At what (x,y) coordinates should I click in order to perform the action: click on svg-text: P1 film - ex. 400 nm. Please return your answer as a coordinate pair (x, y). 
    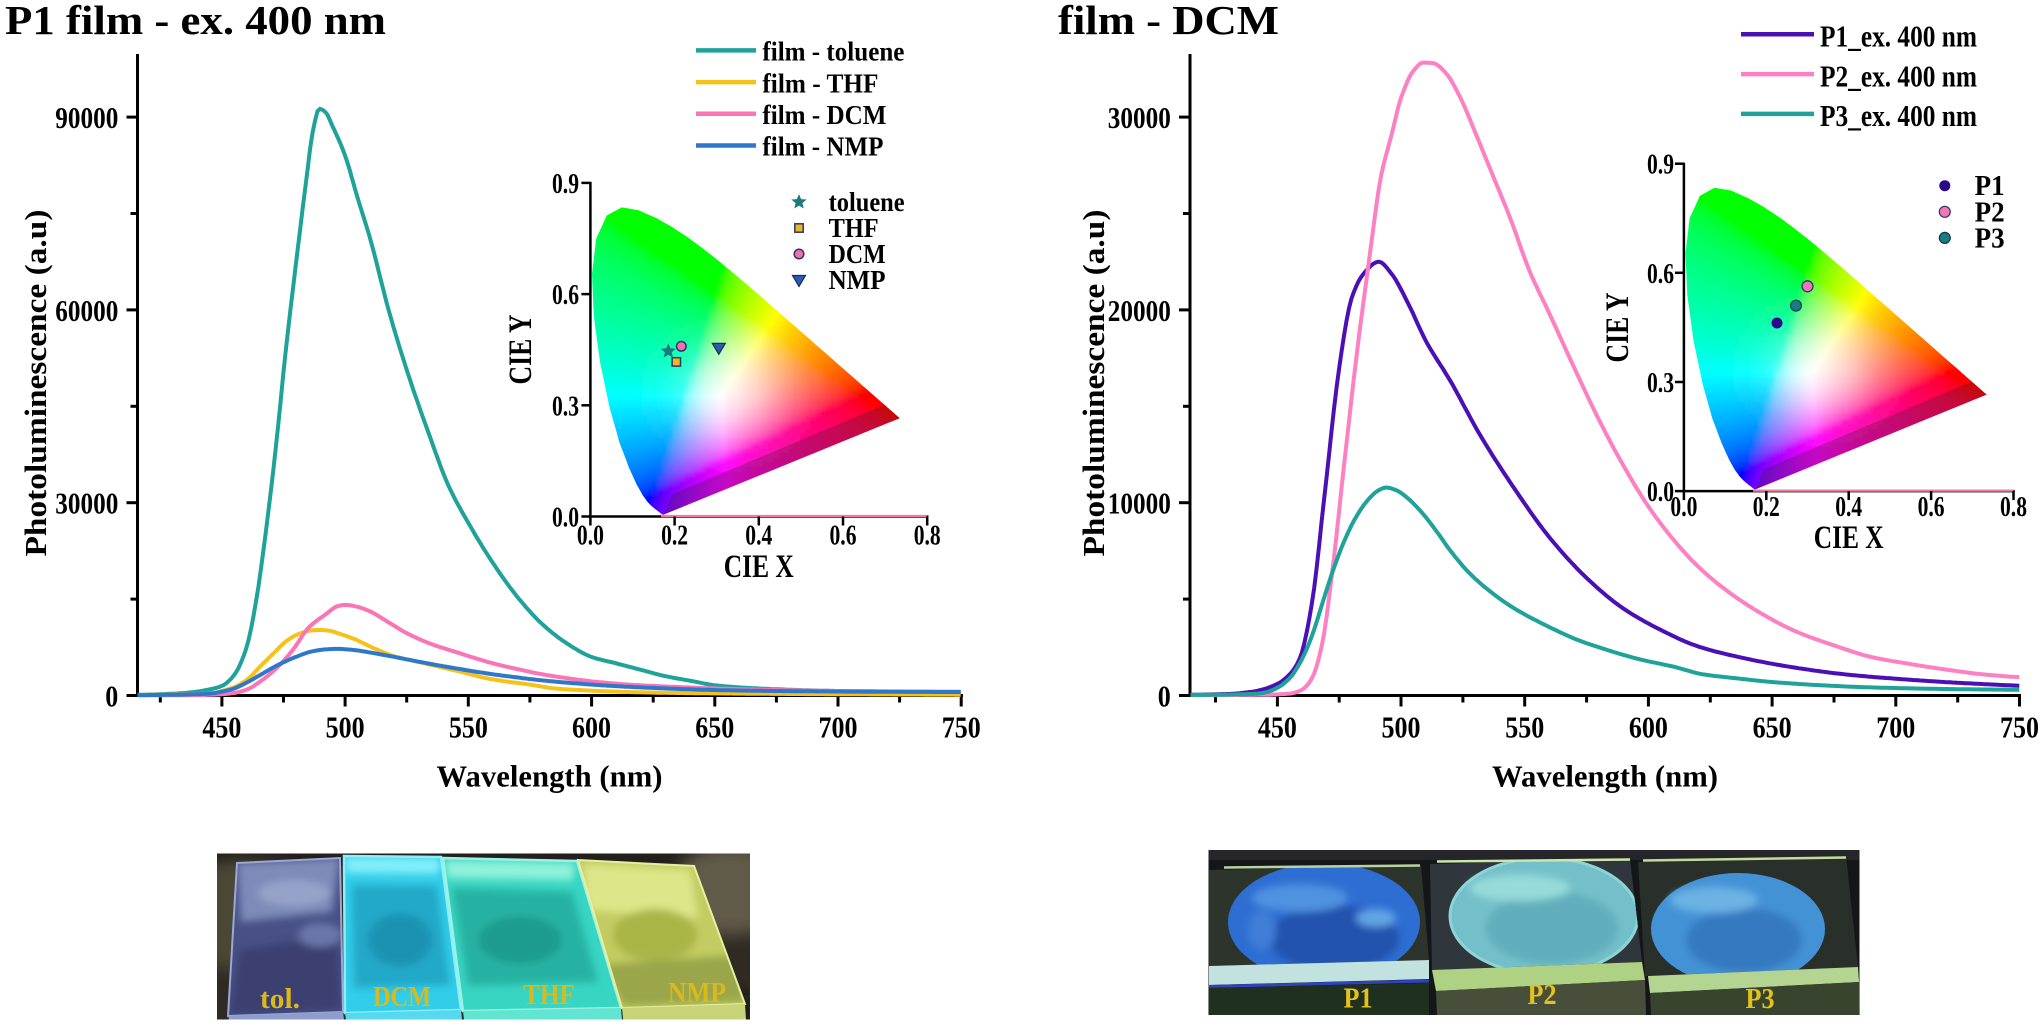
    Looking at the image, I should click on (195, 21).